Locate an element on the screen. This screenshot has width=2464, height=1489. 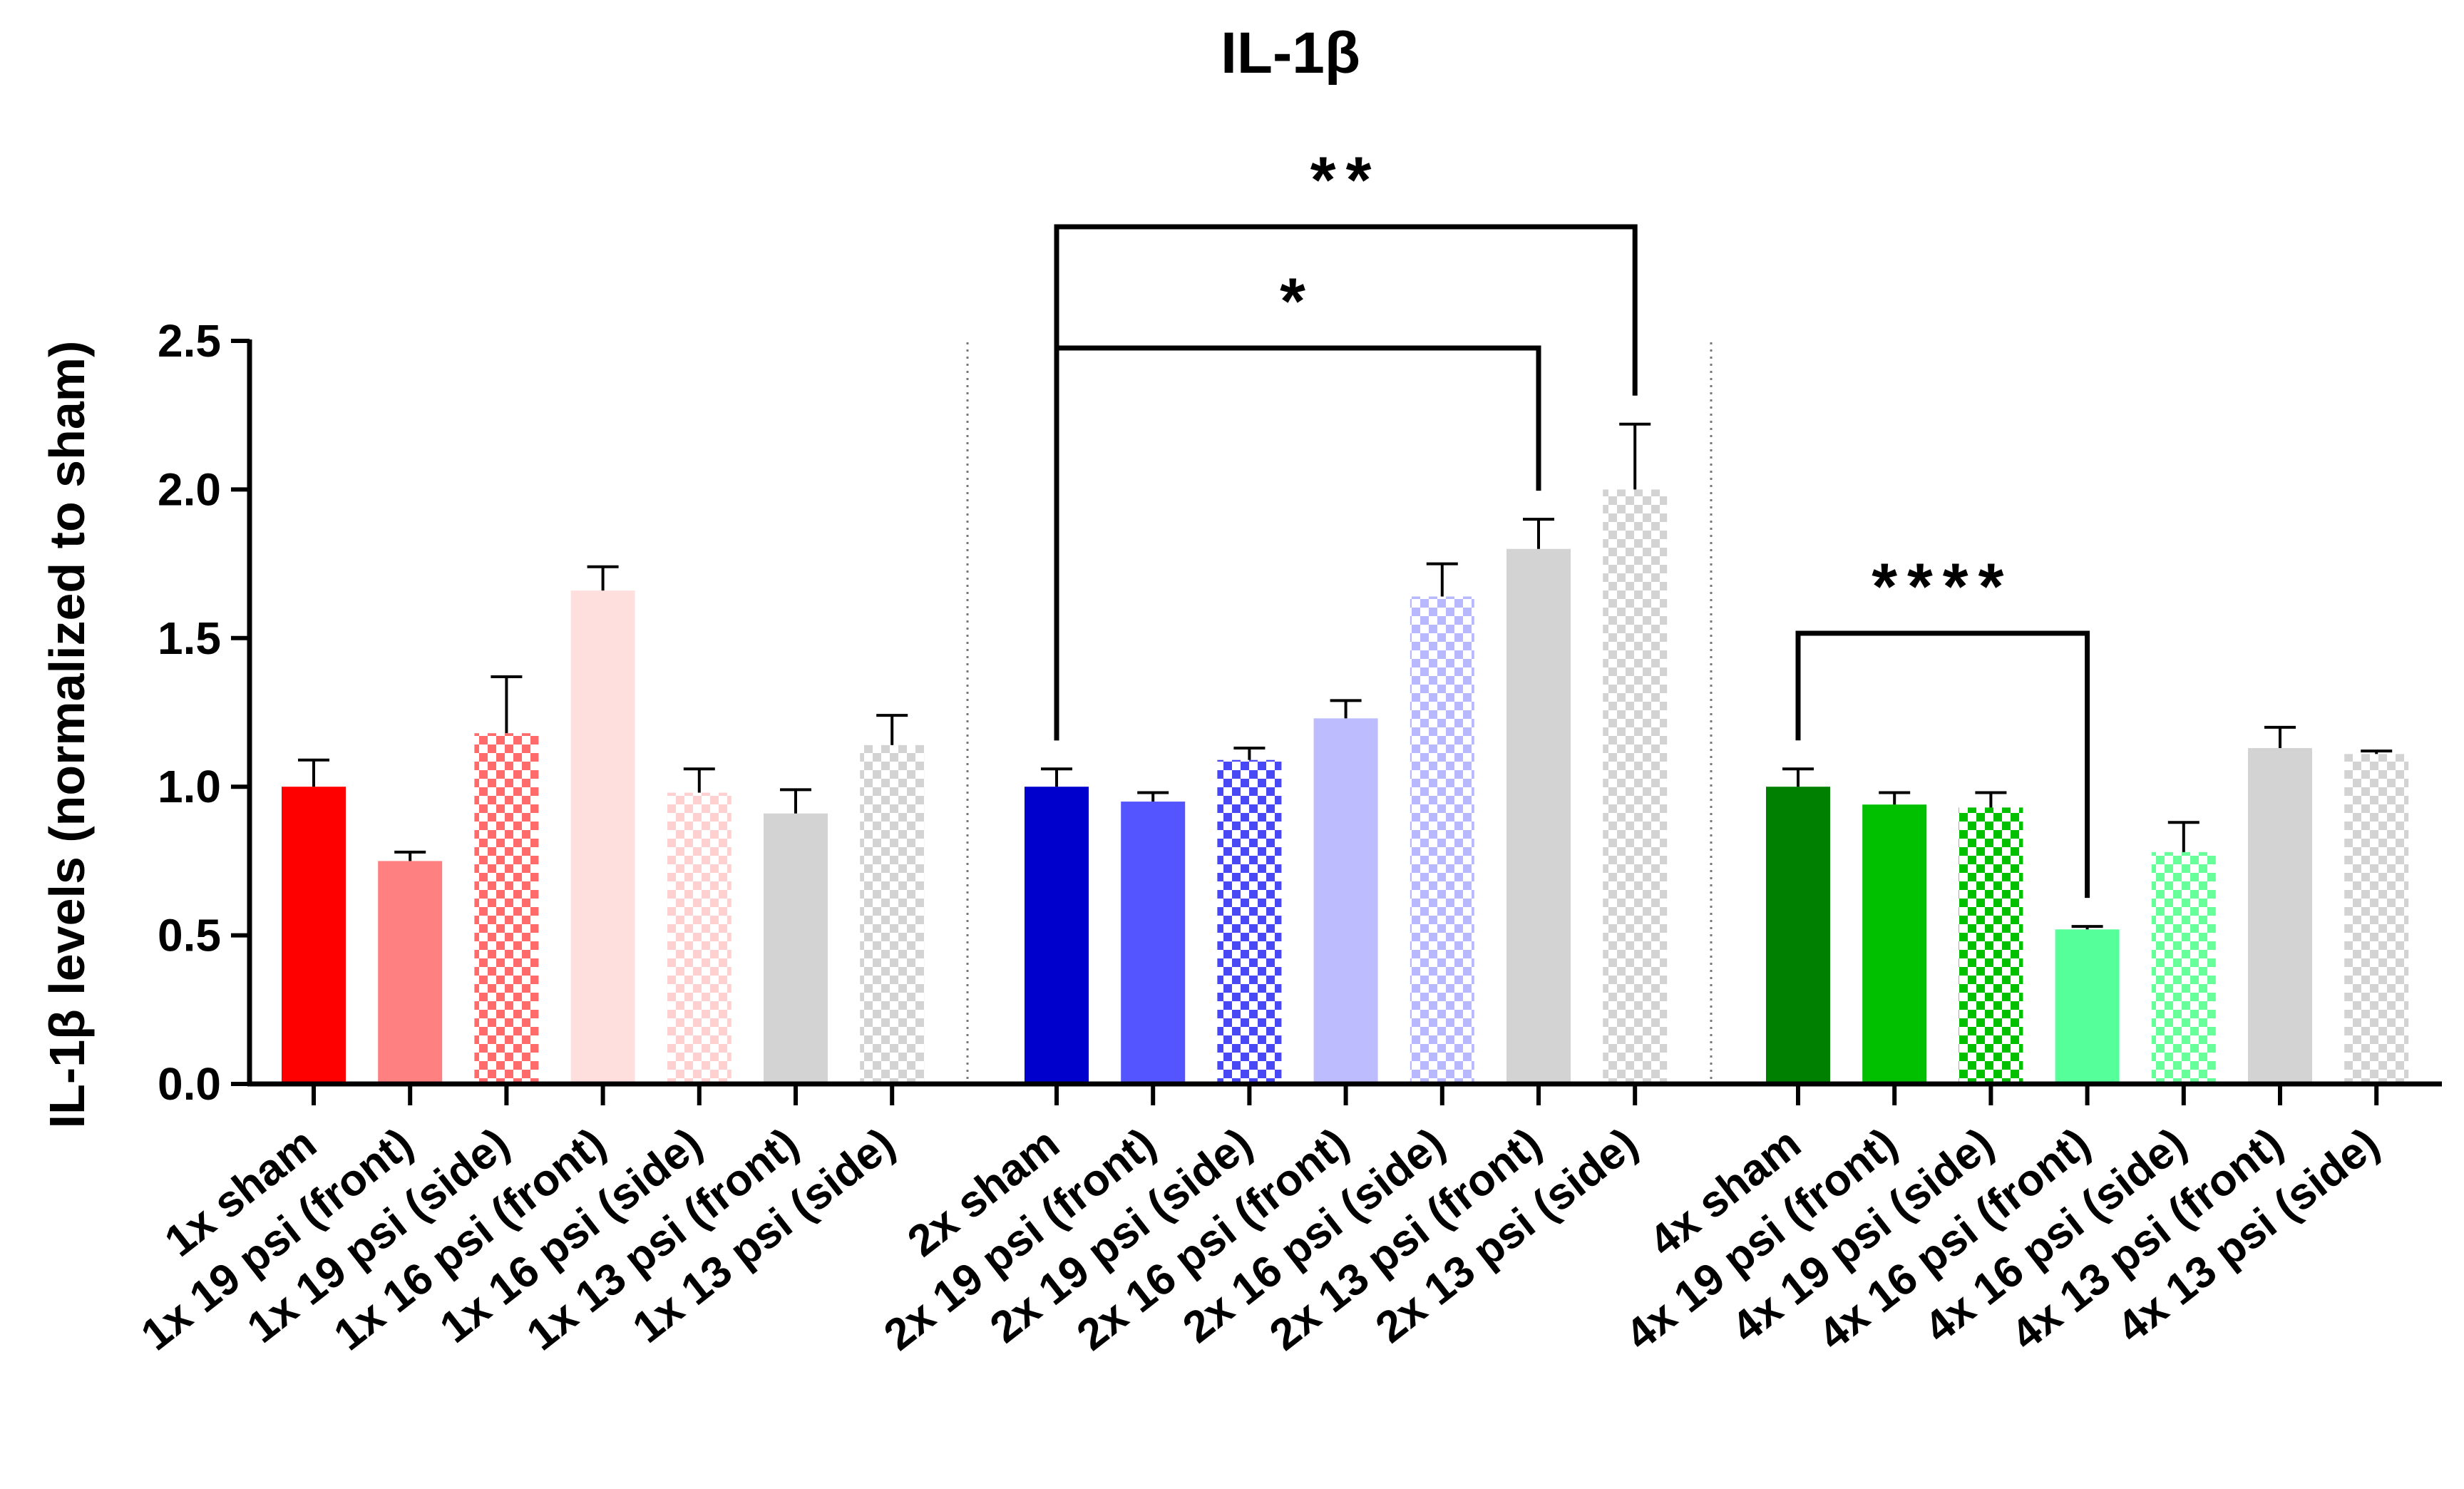
significance-bracket: **** is located at coordinates (1942, 725).